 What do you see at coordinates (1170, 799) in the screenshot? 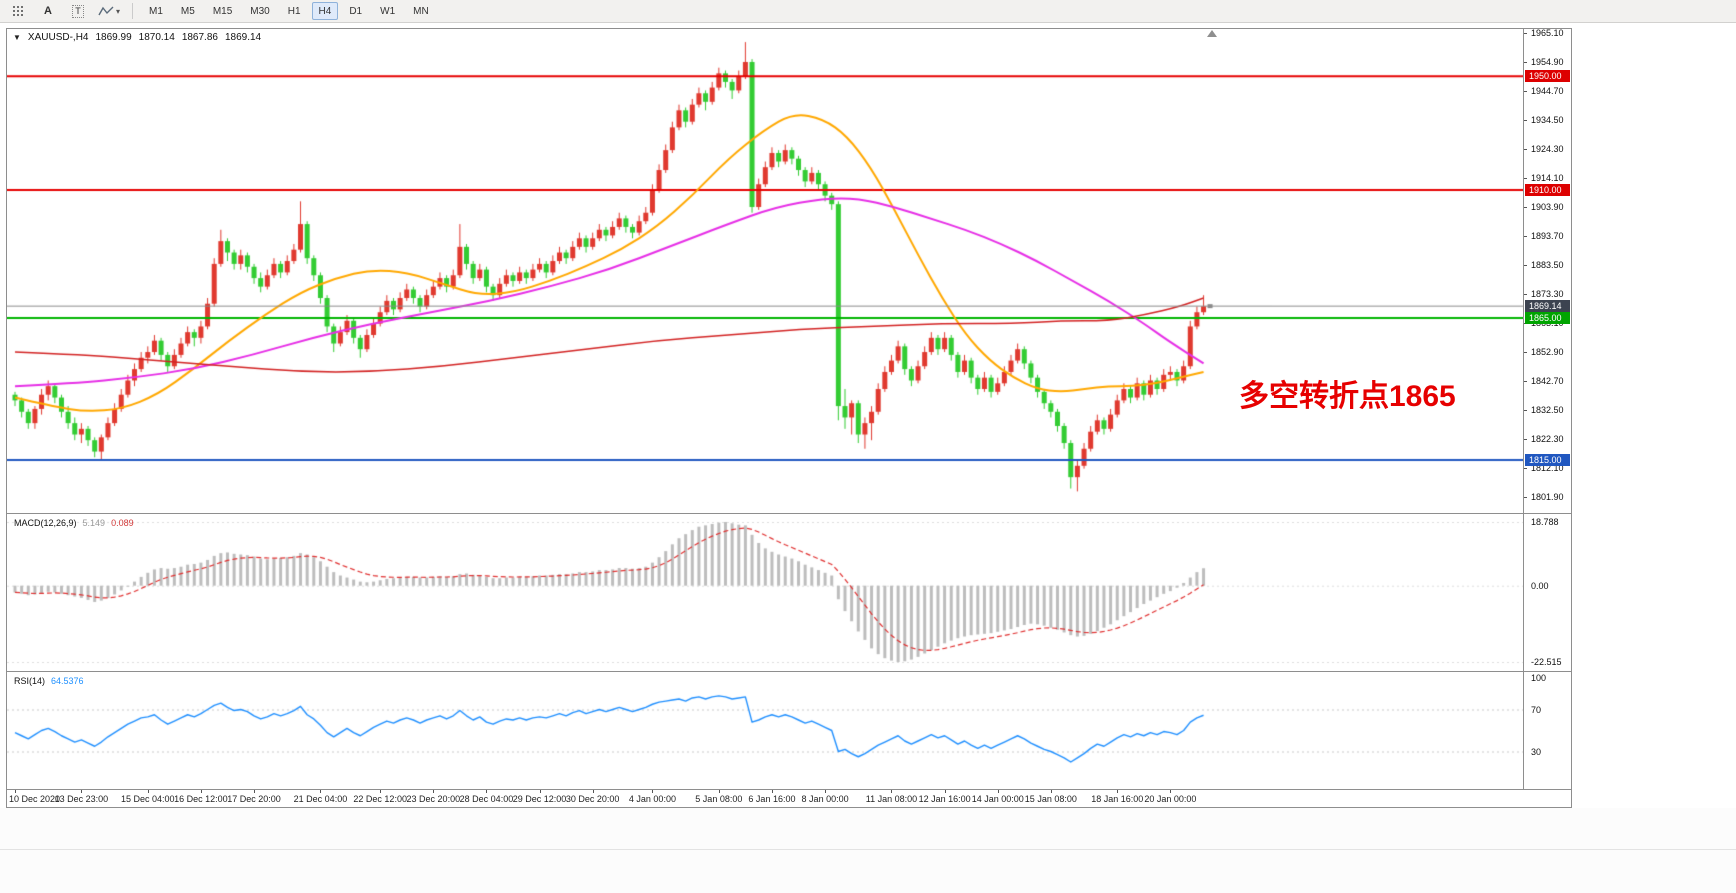
I see `time-axis-label: 20 Jan 00:00` at bounding box center [1170, 799].